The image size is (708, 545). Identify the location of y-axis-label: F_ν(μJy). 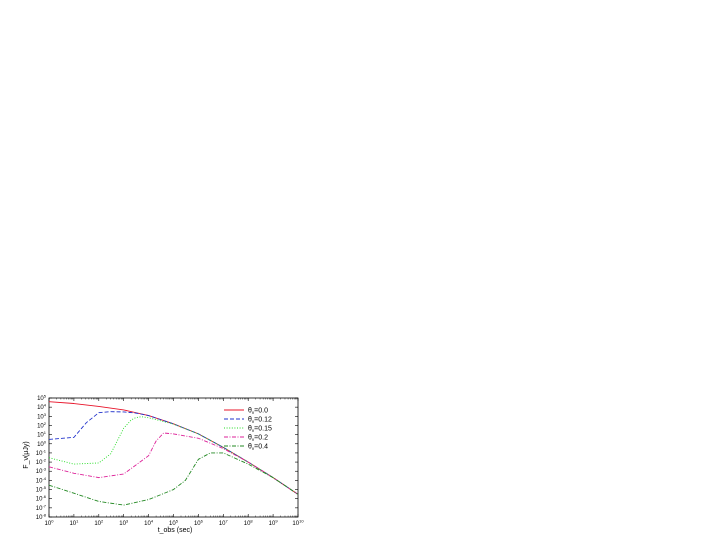
(26, 454).